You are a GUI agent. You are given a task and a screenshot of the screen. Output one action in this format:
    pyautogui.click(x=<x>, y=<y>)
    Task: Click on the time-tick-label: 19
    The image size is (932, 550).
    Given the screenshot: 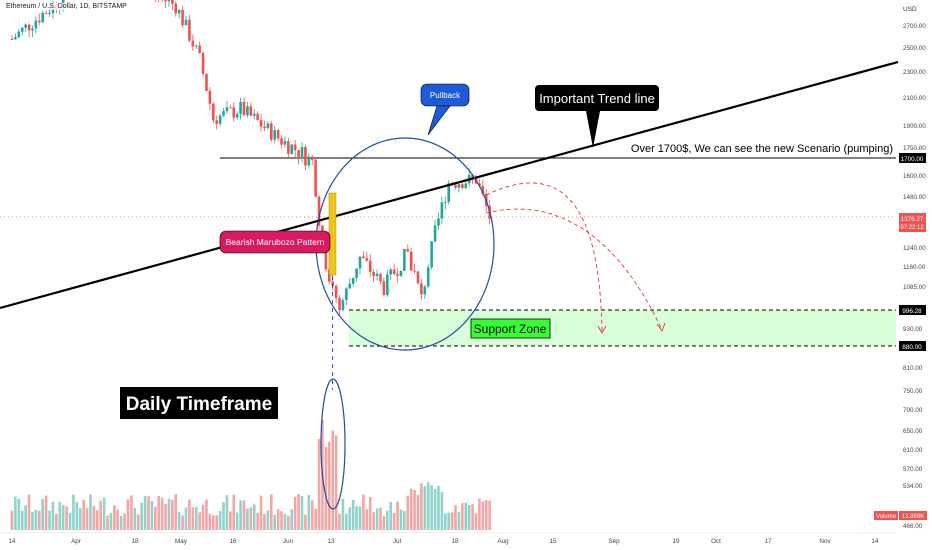 What is the action you would take?
    pyautogui.click(x=676, y=541)
    